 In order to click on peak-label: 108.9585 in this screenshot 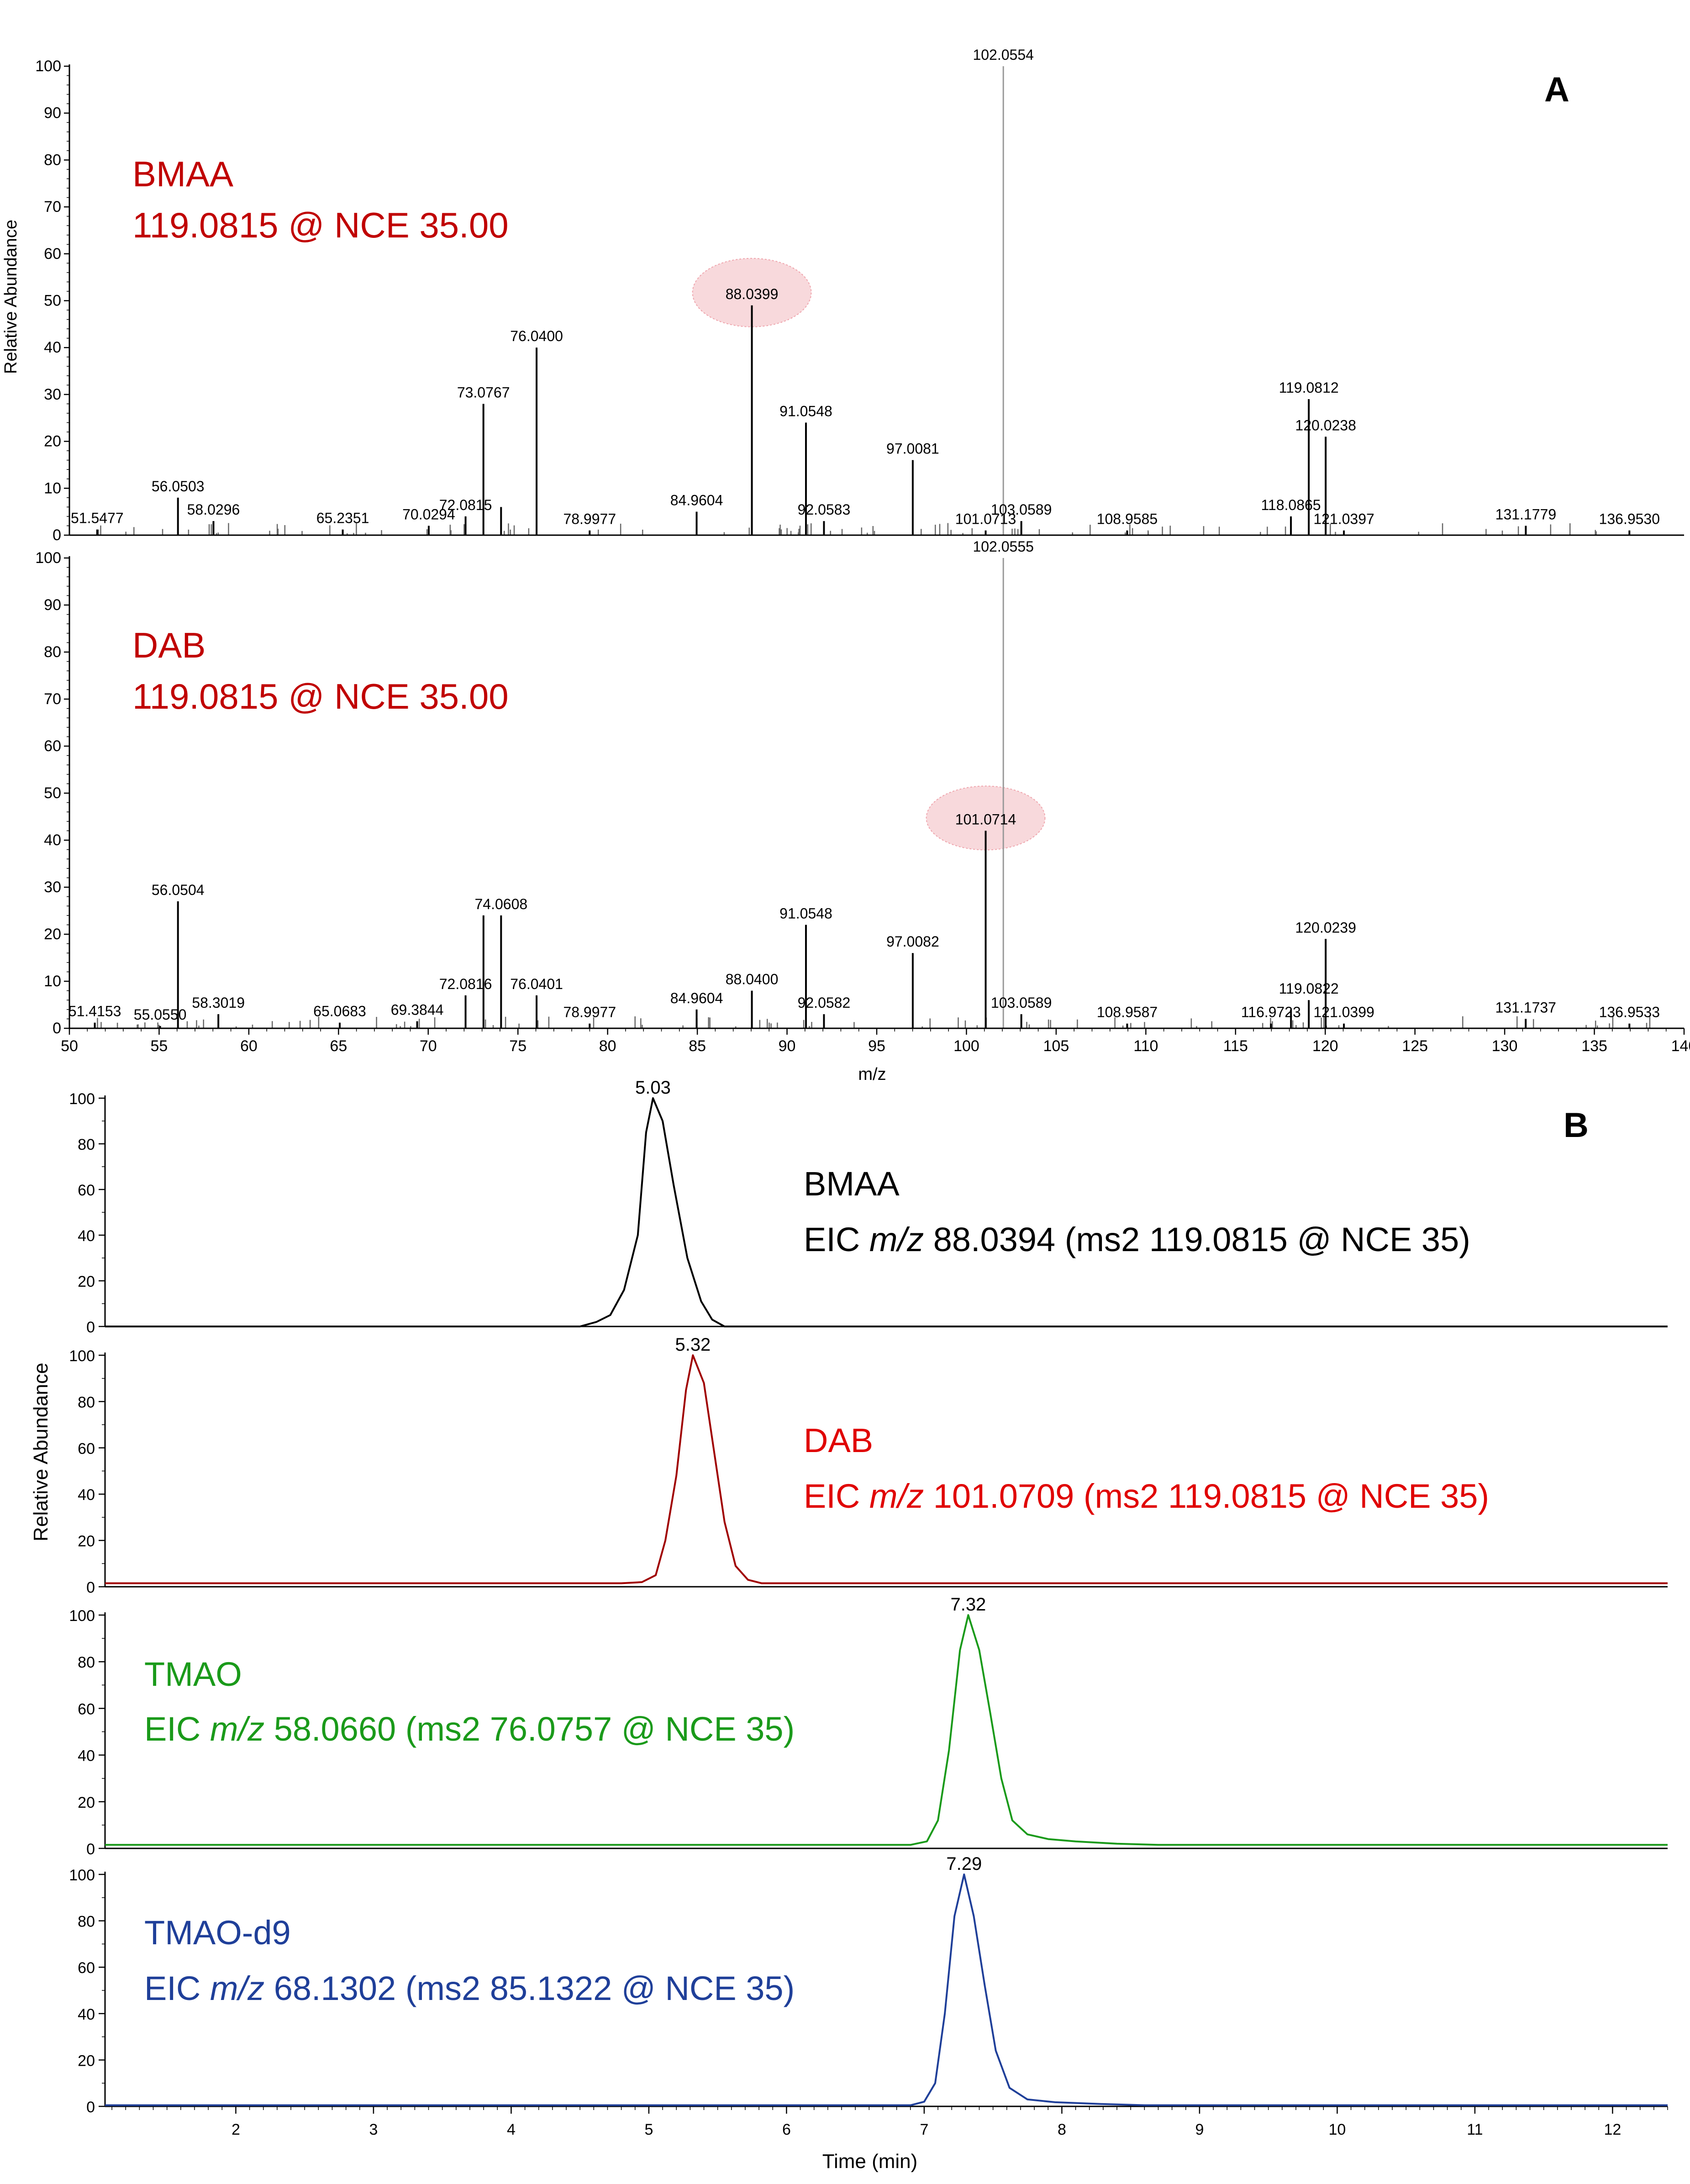, I will do `click(1127, 519)`.